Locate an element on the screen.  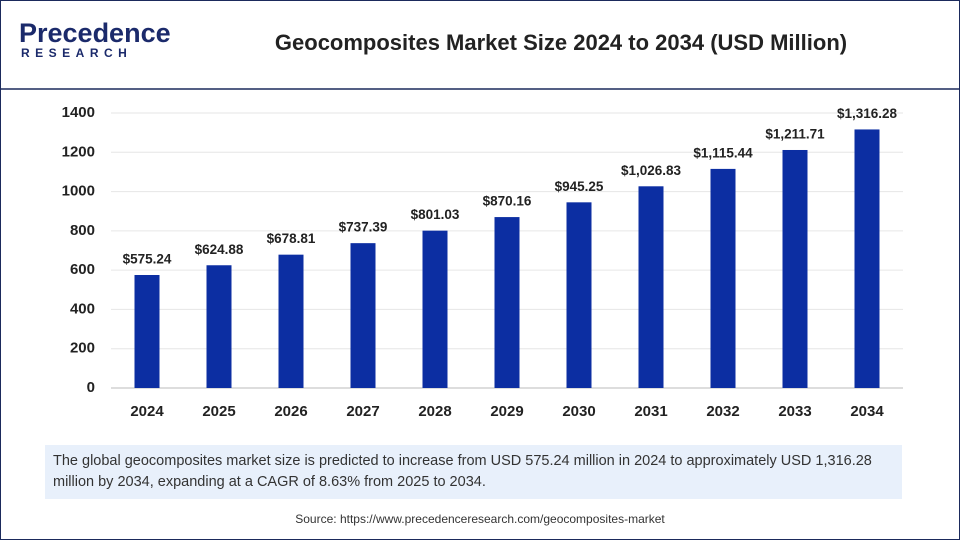
value-label: $1,316.28 is located at coordinates (867, 113).